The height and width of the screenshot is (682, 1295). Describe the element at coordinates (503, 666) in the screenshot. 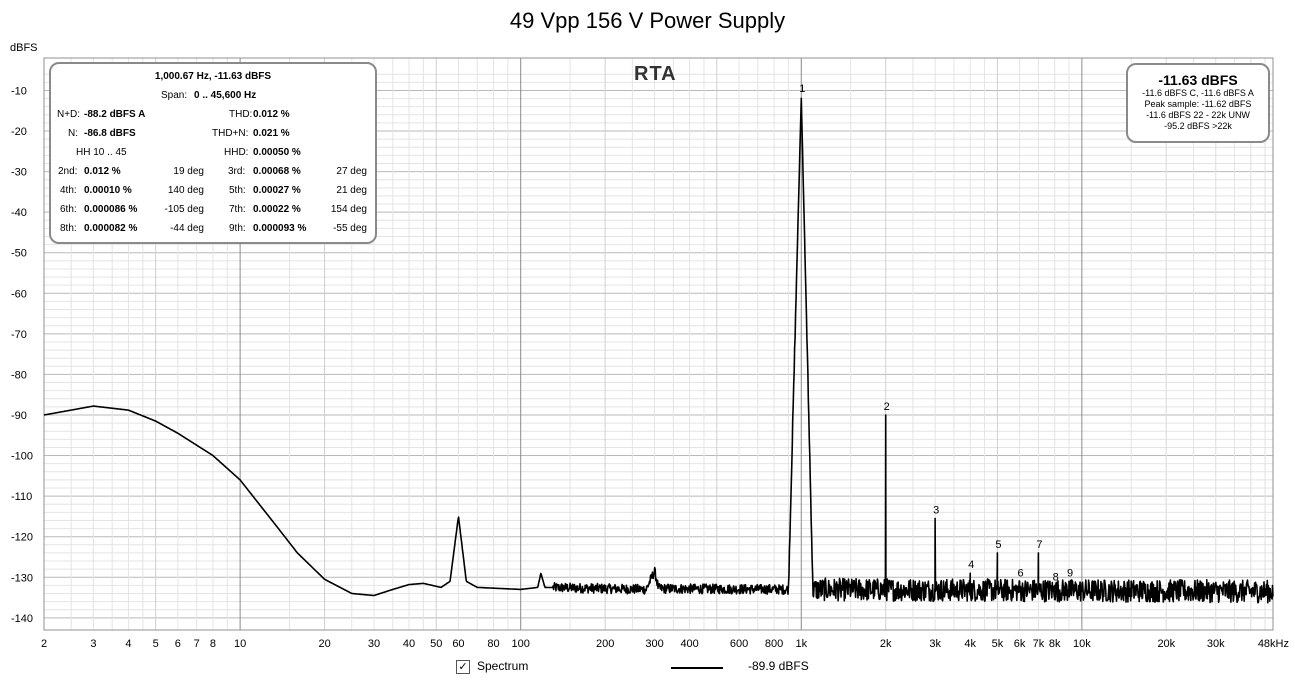

I see `legend-spectrum-label: Spectrum` at that location.